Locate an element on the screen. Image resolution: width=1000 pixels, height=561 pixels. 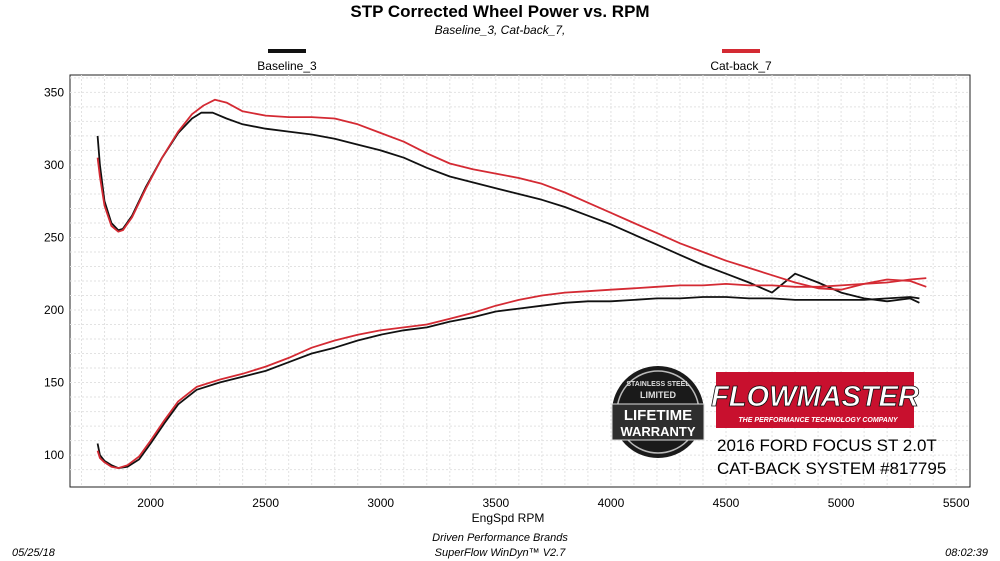
legend: Baseline_3 Cat-back_7 is located at coordinates (514, 61).